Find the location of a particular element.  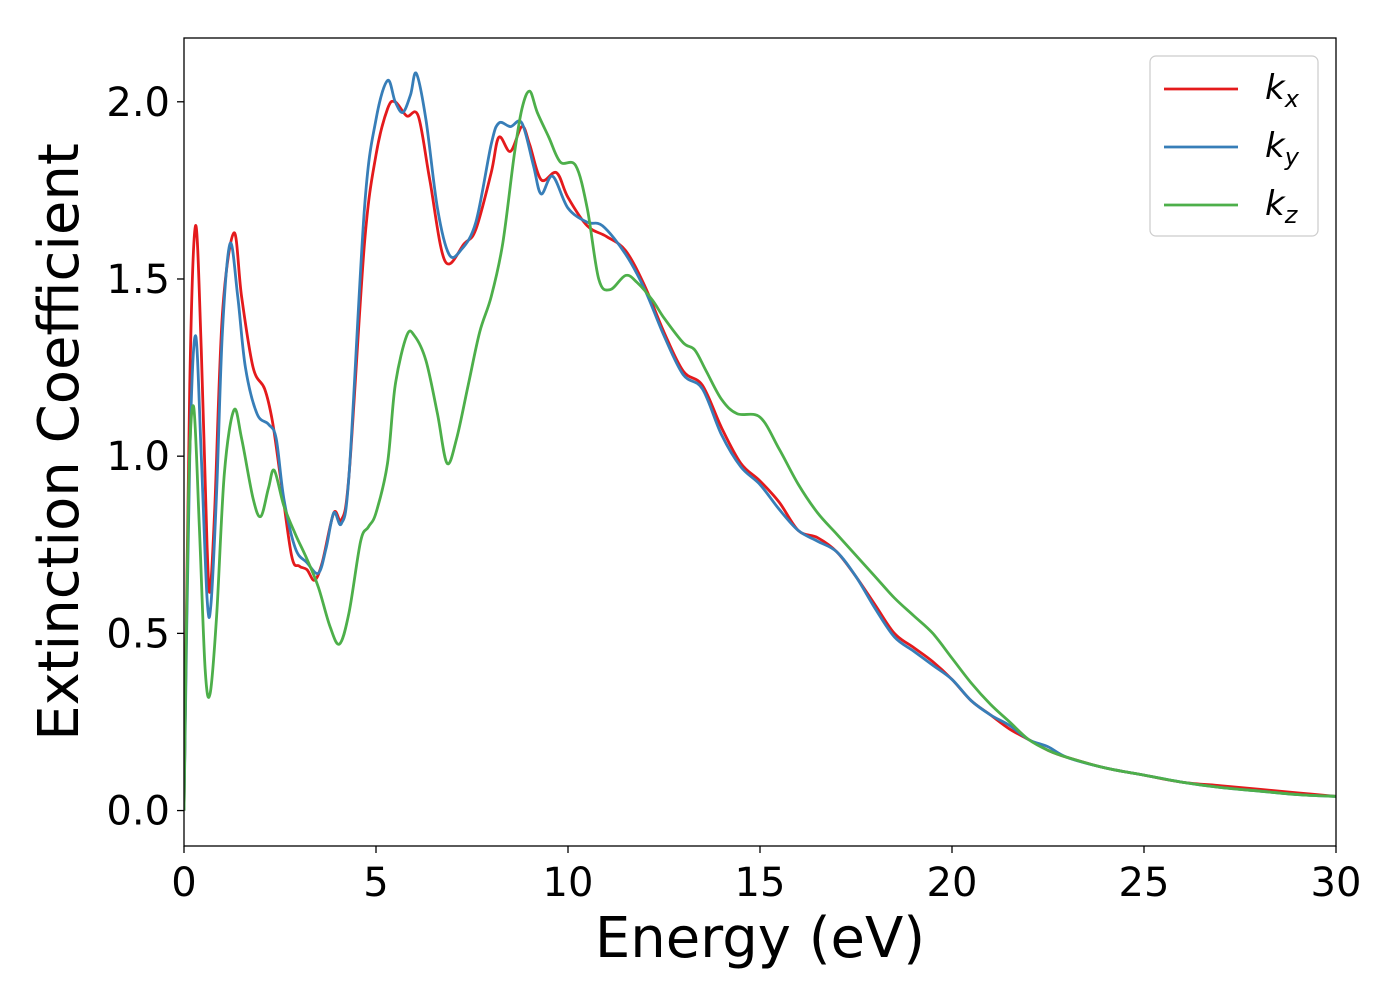

x-tick-label: 15 is located at coordinates (760, 883).